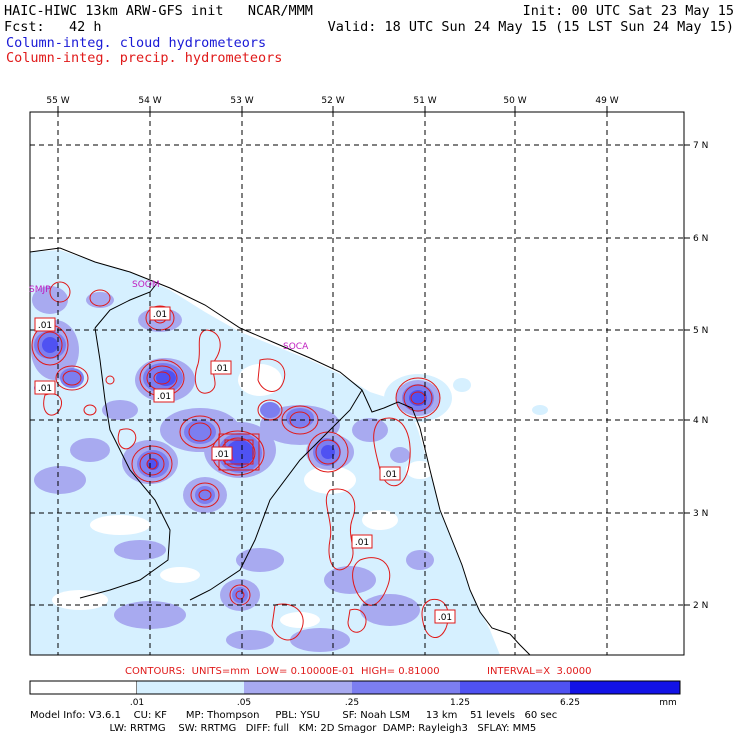  I want to click on latitude-labels: 7 N 6 N 5 N 4 N 3 N 2 N, so click(700, 376).